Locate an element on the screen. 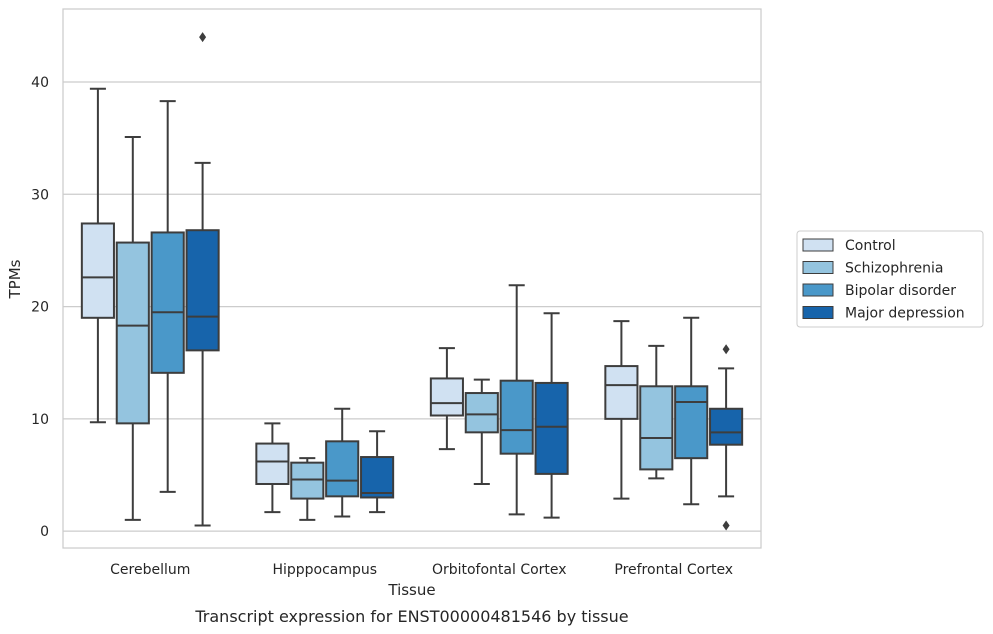 The image size is (993, 634). y-tick-label: 40 is located at coordinates (40, 83).